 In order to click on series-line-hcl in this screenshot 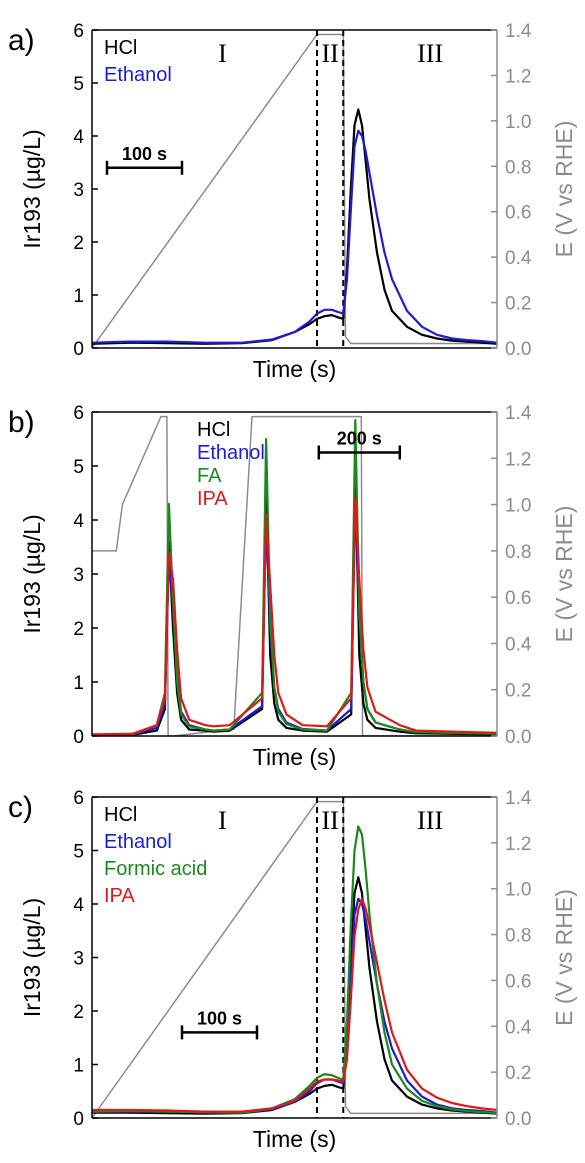, I will do `click(294, 995)`.